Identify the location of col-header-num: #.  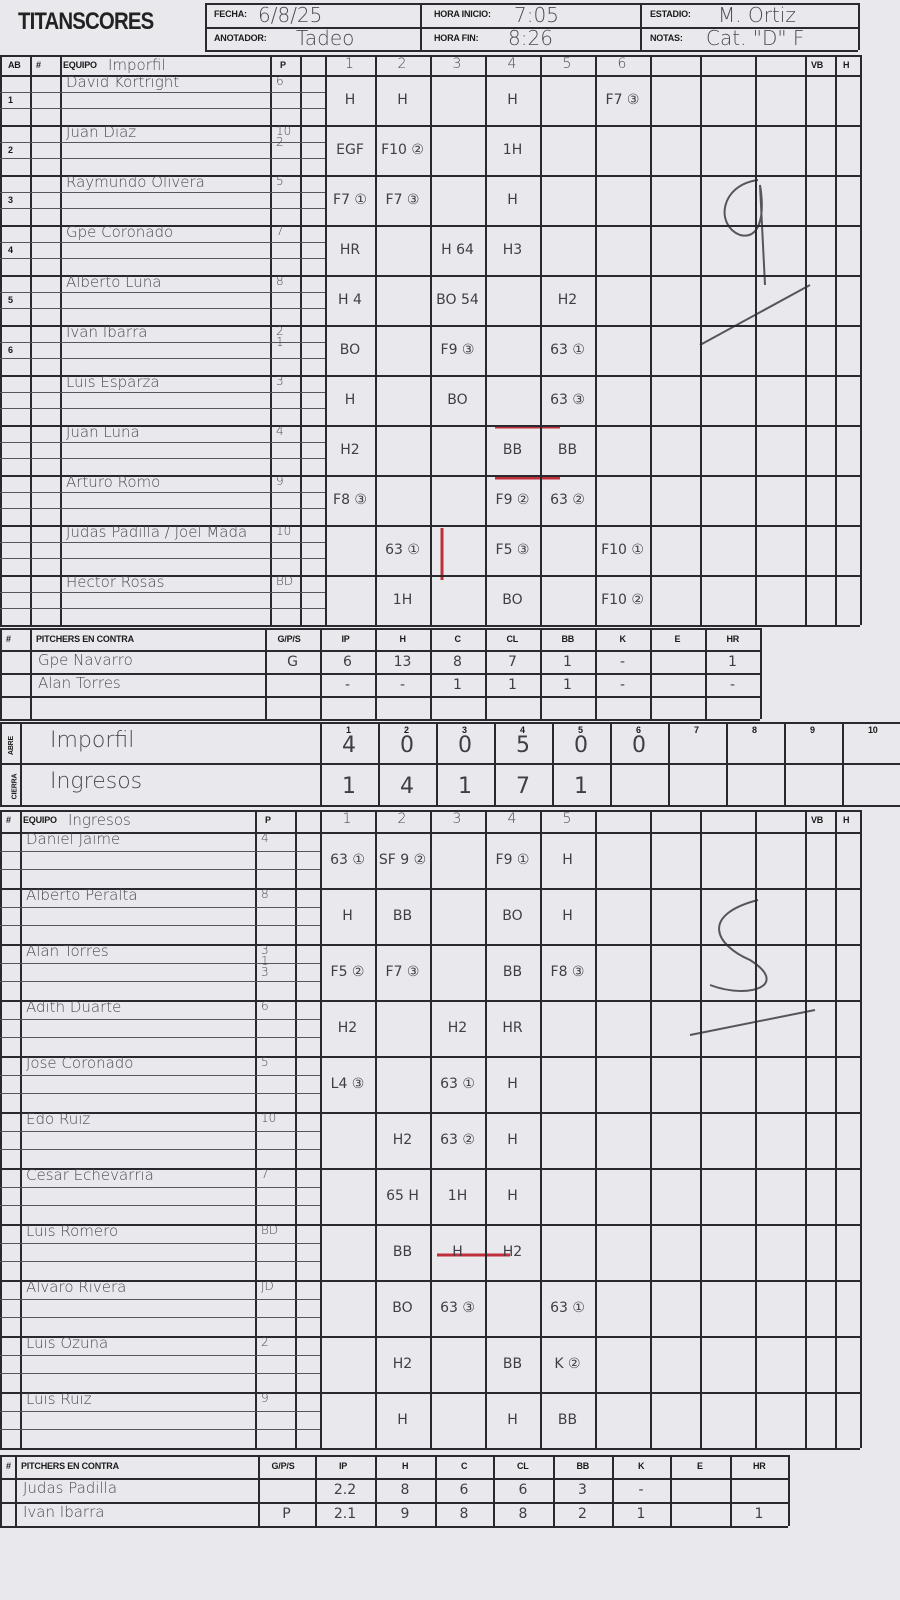
(8, 820).